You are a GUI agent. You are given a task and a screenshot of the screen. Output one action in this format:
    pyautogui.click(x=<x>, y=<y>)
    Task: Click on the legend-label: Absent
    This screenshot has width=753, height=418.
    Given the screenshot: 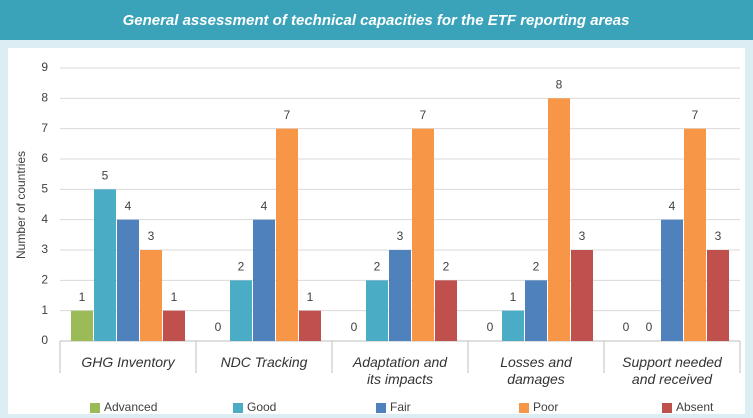 What is the action you would take?
    pyautogui.click(x=695, y=407)
    